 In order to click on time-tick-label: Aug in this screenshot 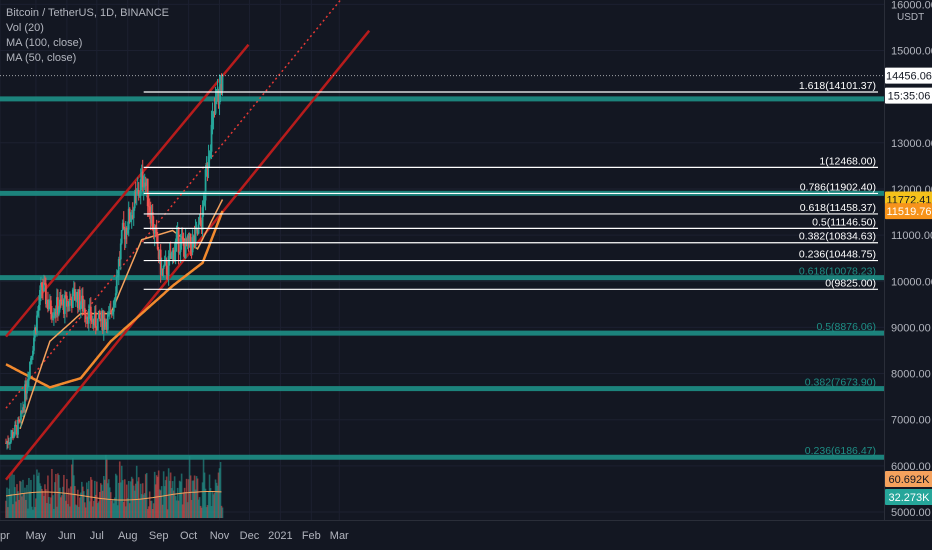, I will do `click(128, 536)`.